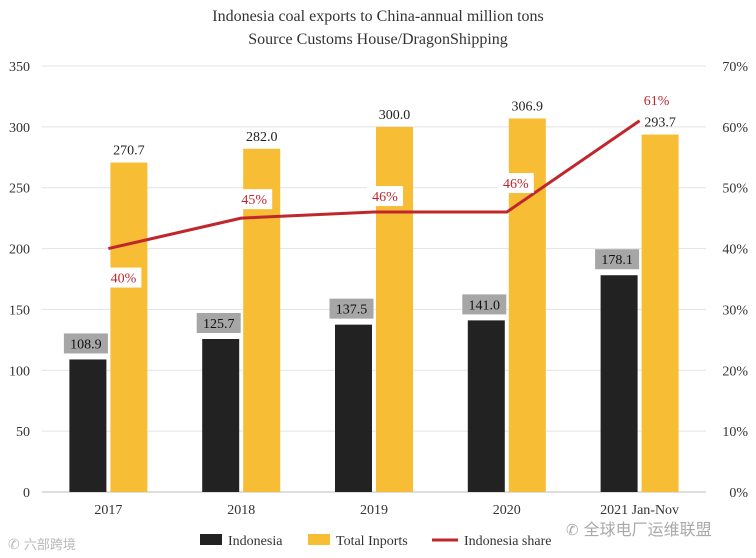  Describe the element at coordinates (262, 137) in the screenshot. I see `data-label-total-imports: 282.0` at that location.